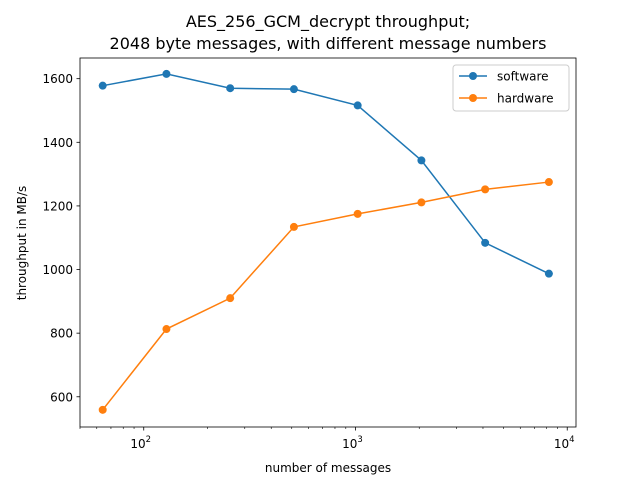 This screenshot has width=640, height=480. I want to click on x-tick-label: 10³, so click(352, 443).